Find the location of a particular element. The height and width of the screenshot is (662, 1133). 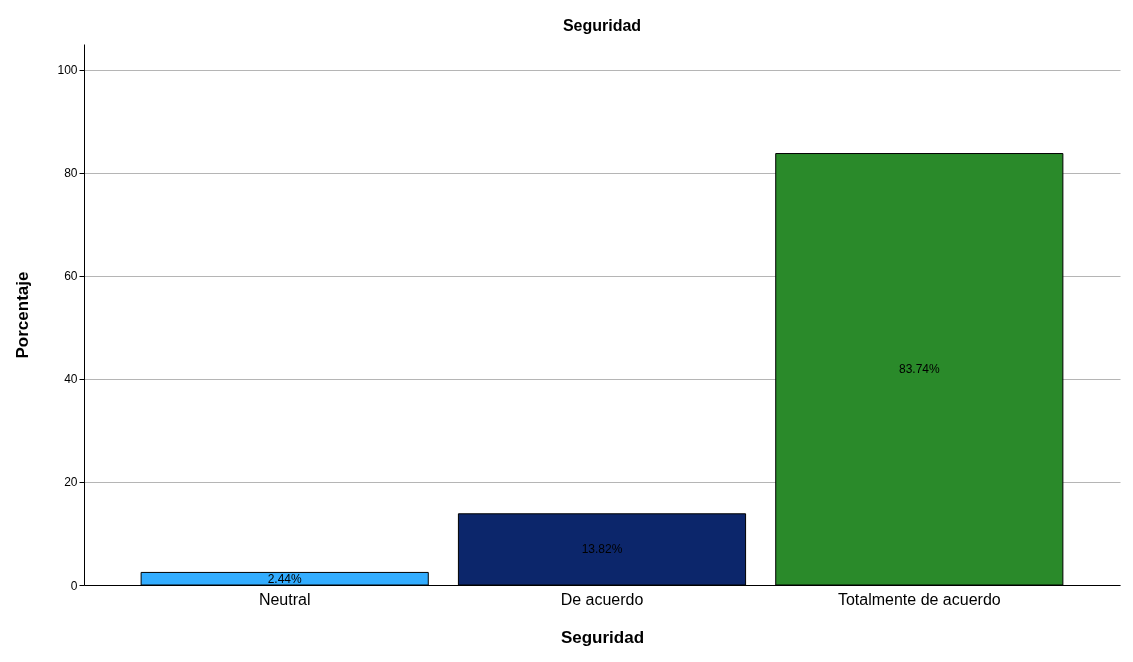

data-label: 83.74% is located at coordinates (919, 369).